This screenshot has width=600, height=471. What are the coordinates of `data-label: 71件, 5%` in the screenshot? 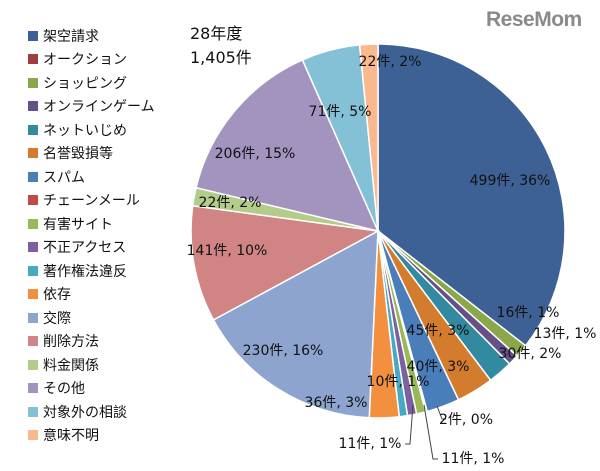 It's located at (340, 112).